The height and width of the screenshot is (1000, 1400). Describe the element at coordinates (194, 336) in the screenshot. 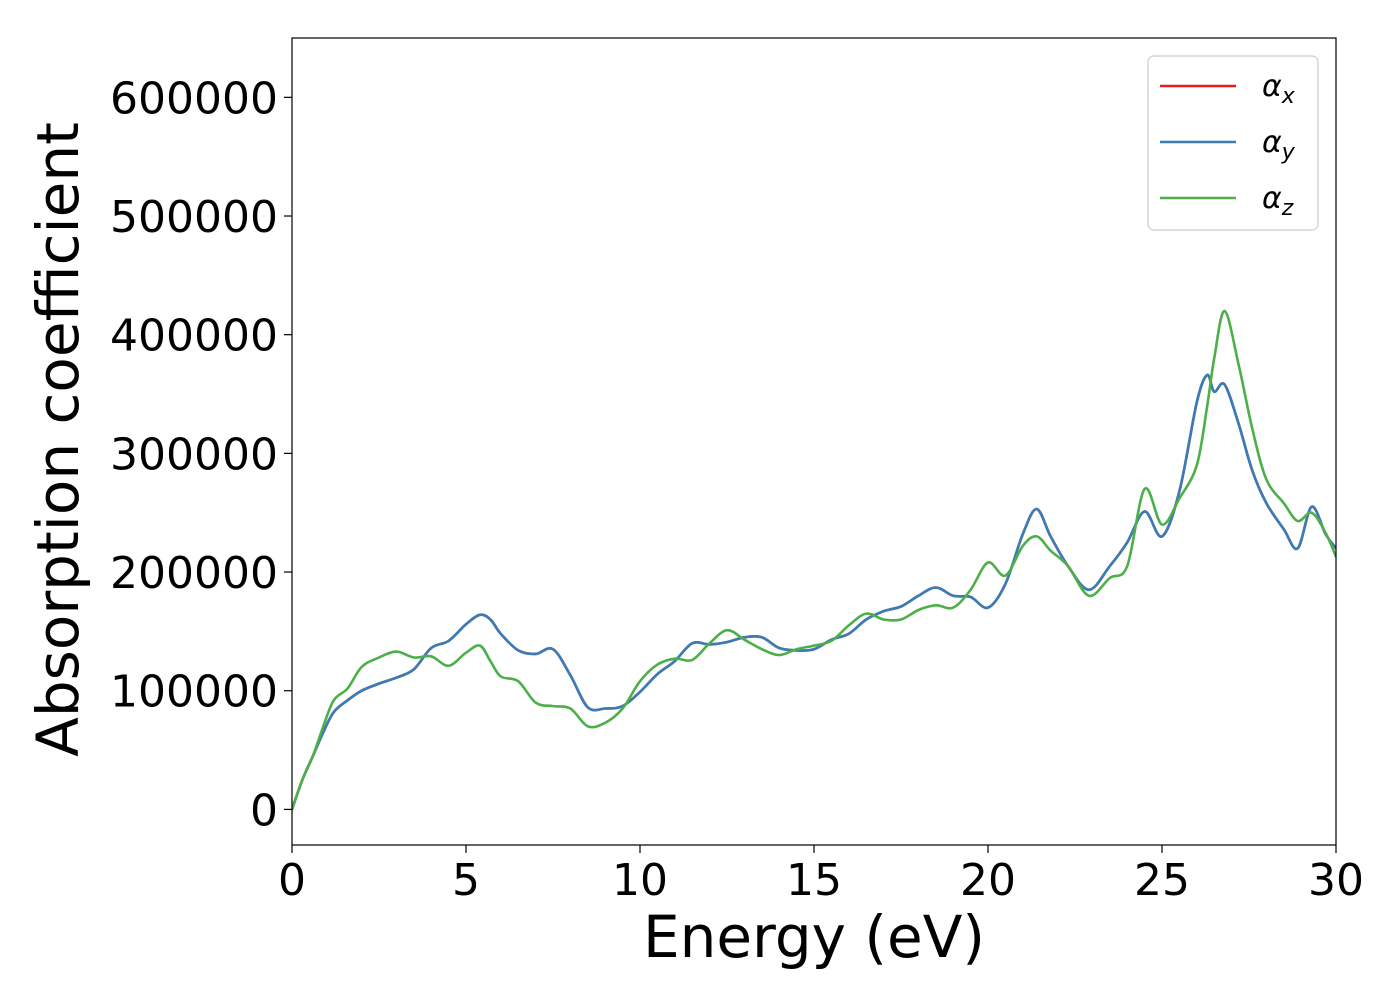

I see `y-tick-label: 400000` at that location.